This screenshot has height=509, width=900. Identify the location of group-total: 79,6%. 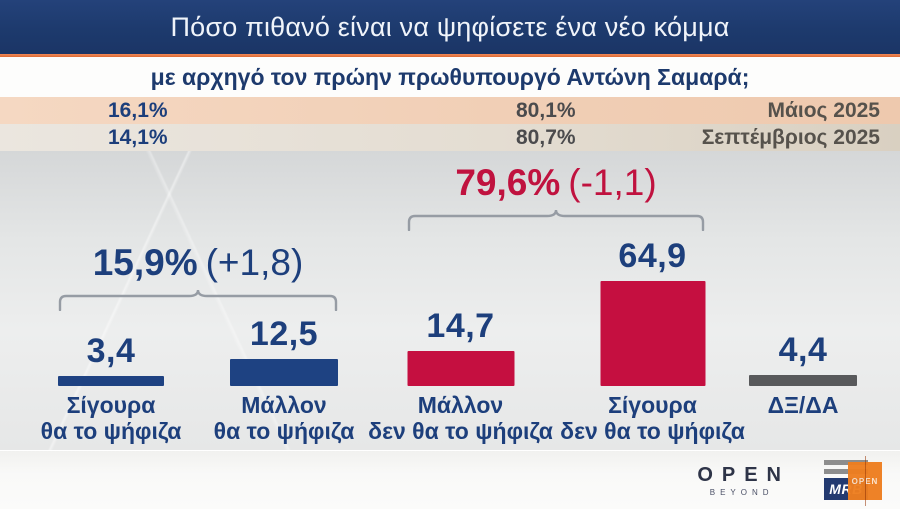
(508, 182).